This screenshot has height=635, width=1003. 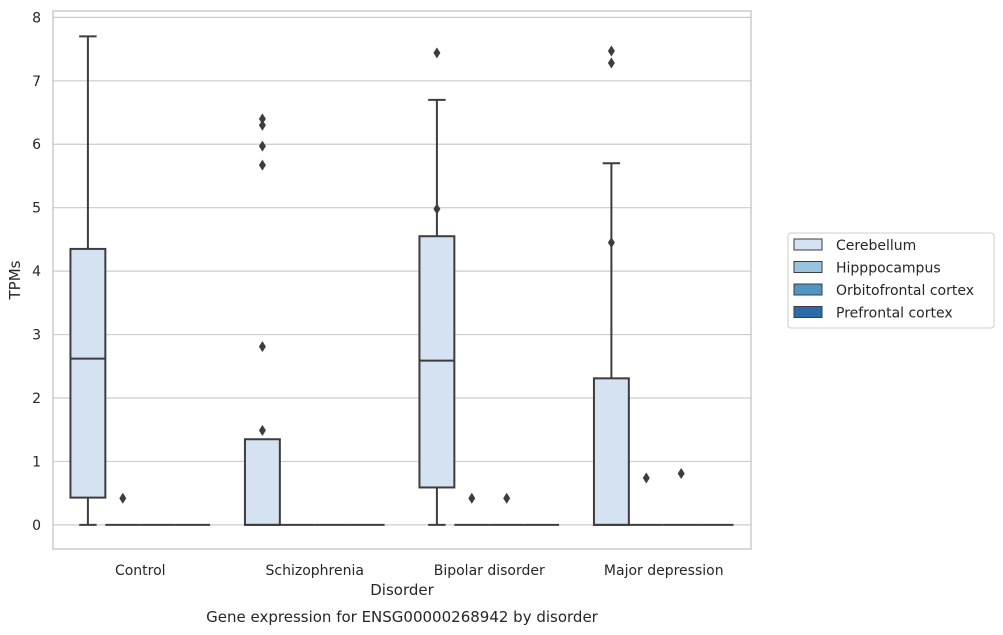 I want to click on x-tick-label: Bipolar disorder, so click(x=489, y=571).